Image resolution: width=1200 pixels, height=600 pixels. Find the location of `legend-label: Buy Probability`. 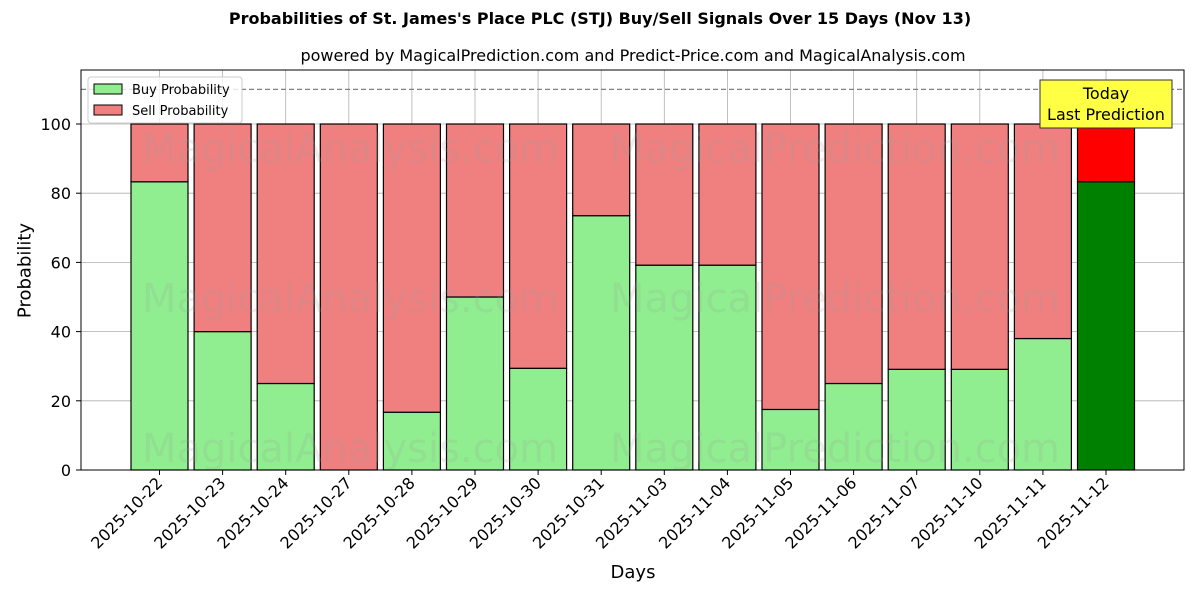

legend-label: Buy Probability is located at coordinates (181, 90).